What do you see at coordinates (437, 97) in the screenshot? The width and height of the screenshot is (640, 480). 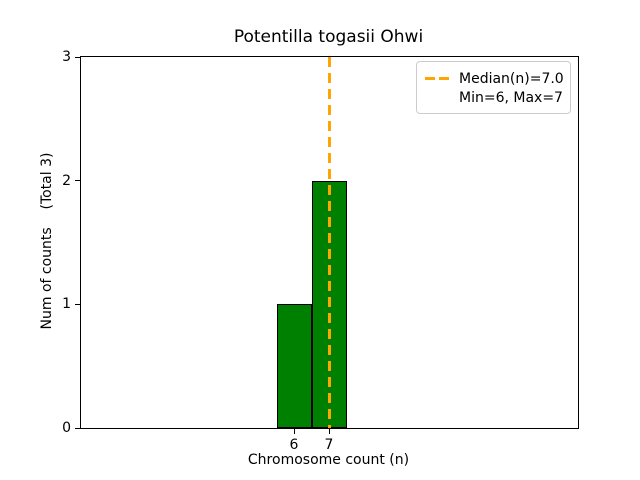 I see `legend-handle-spacer` at bounding box center [437, 97].